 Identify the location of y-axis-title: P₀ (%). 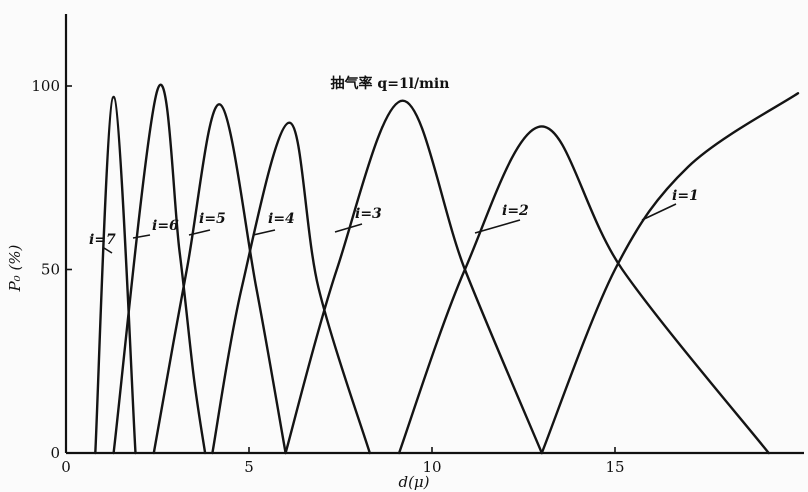
(15, 268).